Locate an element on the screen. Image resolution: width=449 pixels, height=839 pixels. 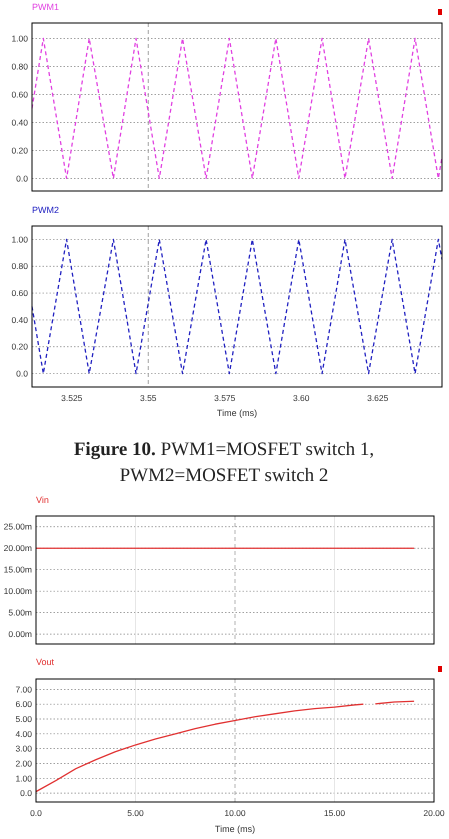
y-tick-label: 25.00m is located at coordinates (18, 527).